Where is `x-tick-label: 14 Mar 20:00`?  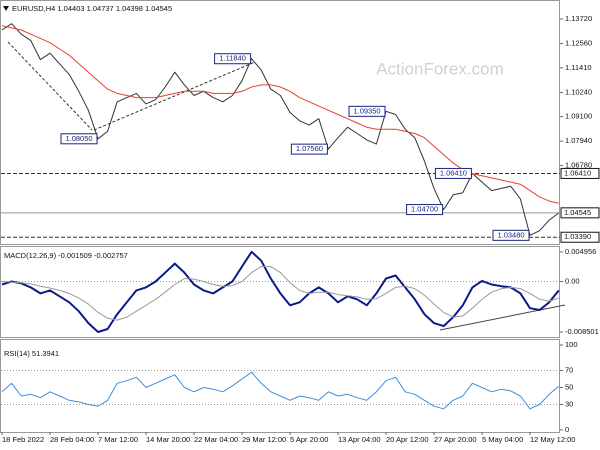 x-tick-label: 14 Mar 20:00 is located at coordinates (168, 439).